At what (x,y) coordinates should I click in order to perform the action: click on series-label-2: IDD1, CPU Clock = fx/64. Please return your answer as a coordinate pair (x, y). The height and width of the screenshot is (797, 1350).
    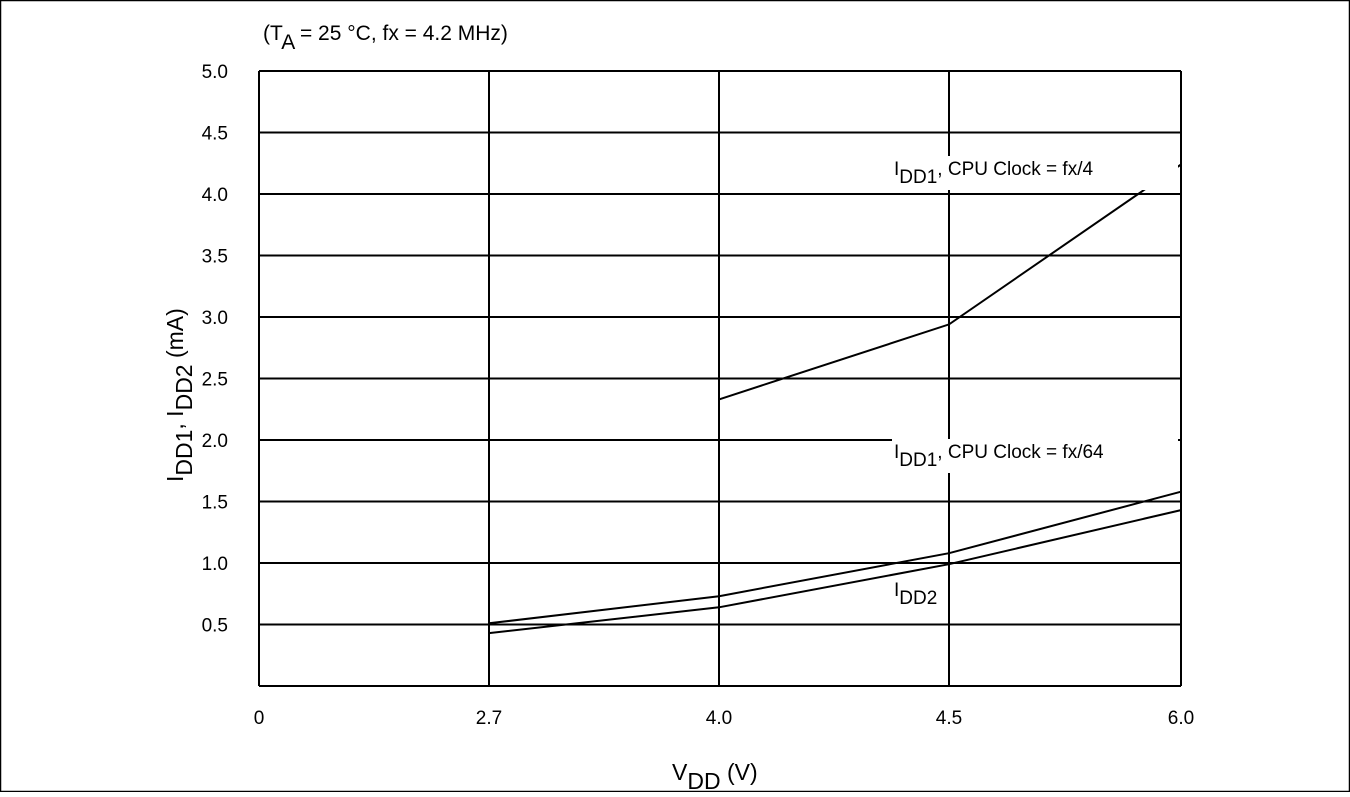
    Looking at the image, I should click on (1035, 456).